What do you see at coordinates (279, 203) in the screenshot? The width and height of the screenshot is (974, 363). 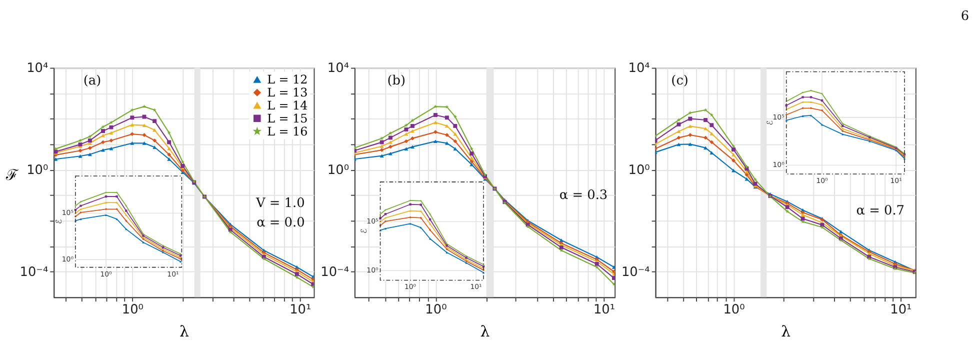 I see `annotation: V = 1.0` at bounding box center [279, 203].